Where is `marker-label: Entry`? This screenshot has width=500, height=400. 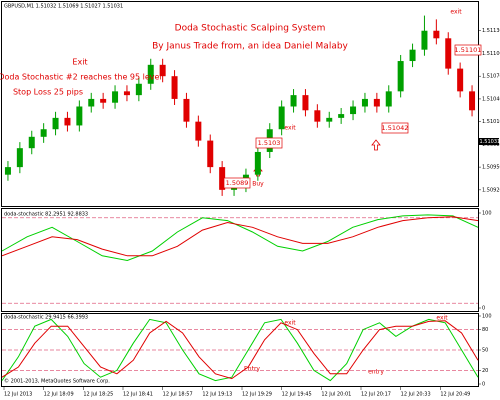 marker-label: Entry is located at coordinates (252, 369).